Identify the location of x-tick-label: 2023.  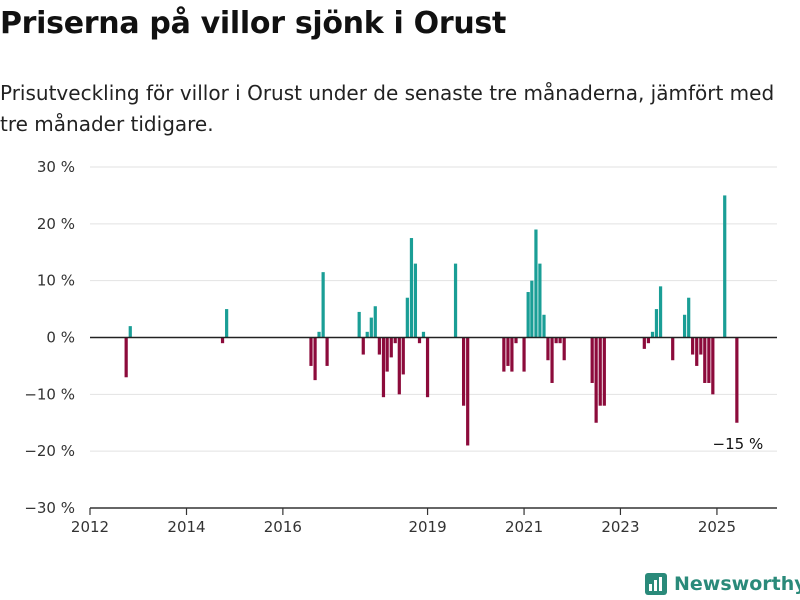
(620, 527).